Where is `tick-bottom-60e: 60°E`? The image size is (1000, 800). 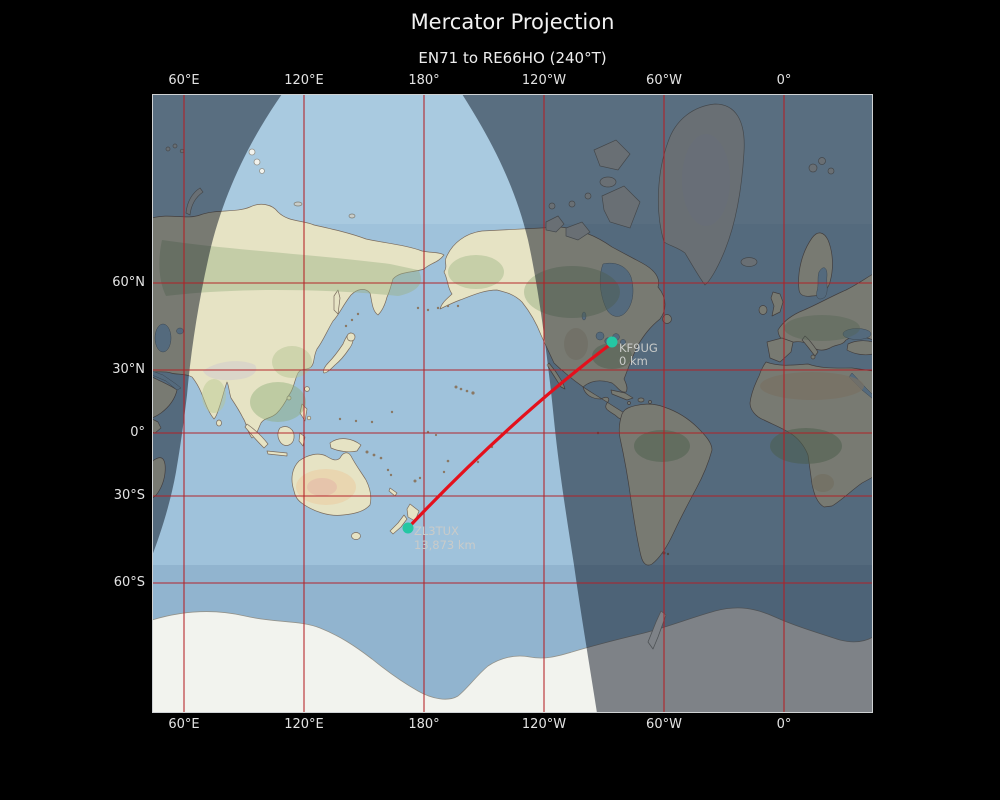 tick-bottom-60e: 60°E is located at coordinates (184, 724).